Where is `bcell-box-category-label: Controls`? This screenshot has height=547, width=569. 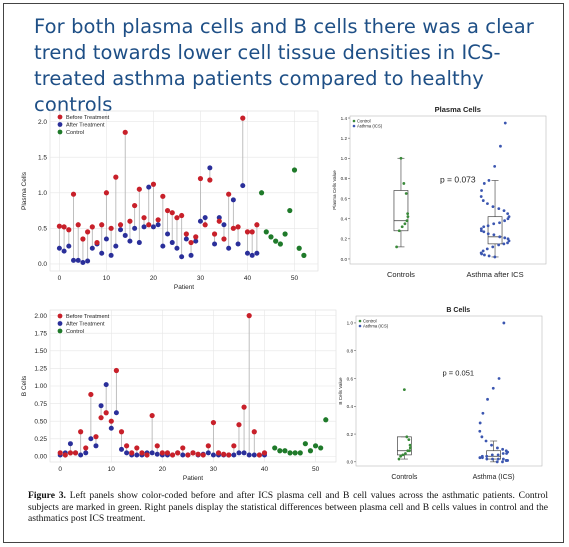 bcell-box-category-label: Controls is located at coordinates (404, 477).